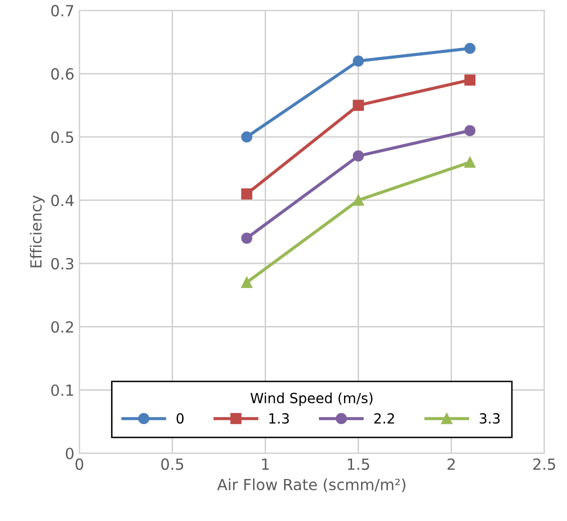 The height and width of the screenshot is (521, 567). What do you see at coordinates (62, 264) in the screenshot?
I see `y-tick-label: 0.3` at bounding box center [62, 264].